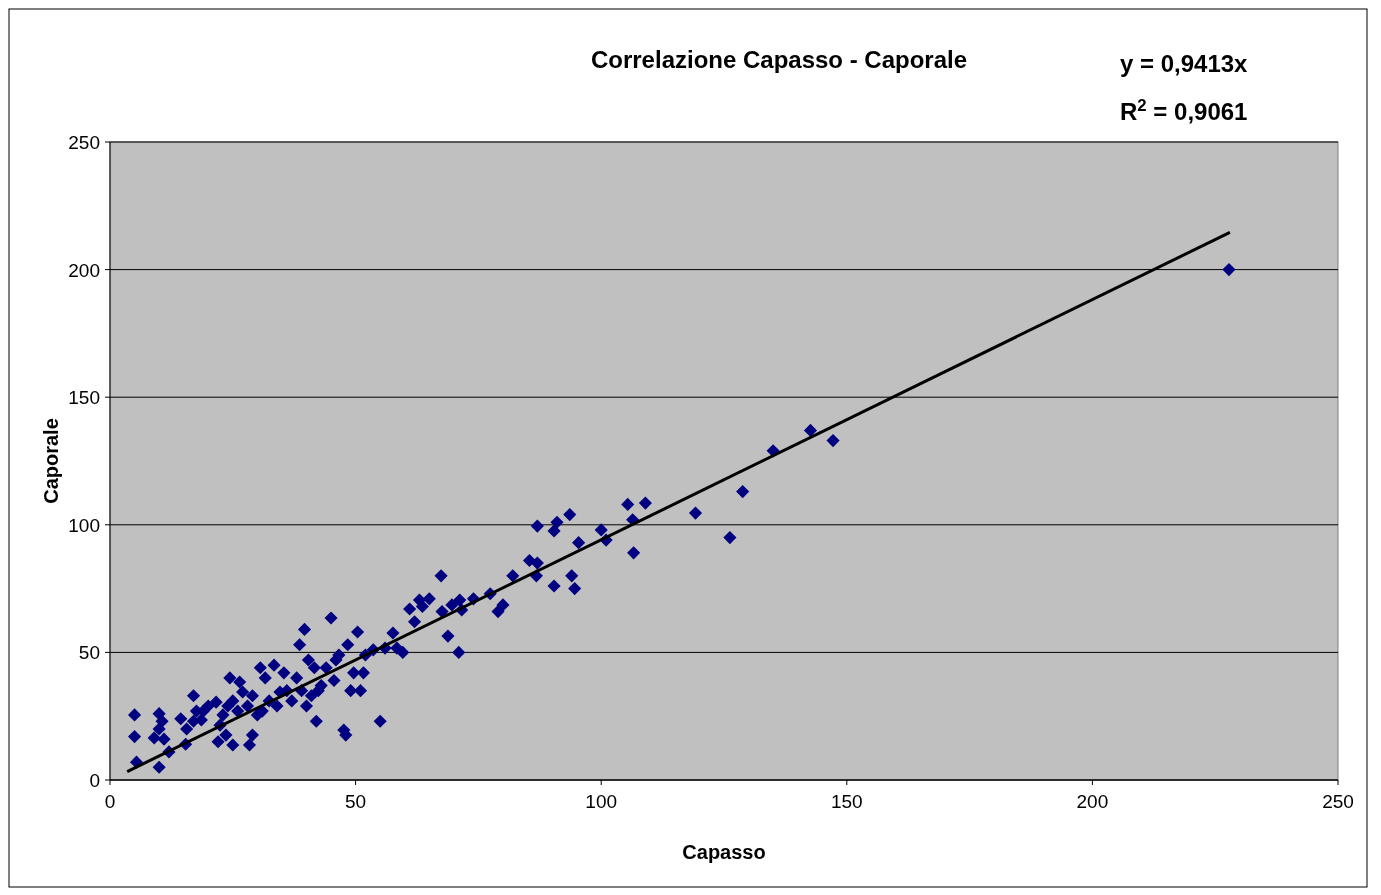 The width and height of the screenshot is (1381, 895). I want to click on x-axis-title: Capasso, so click(724, 852).